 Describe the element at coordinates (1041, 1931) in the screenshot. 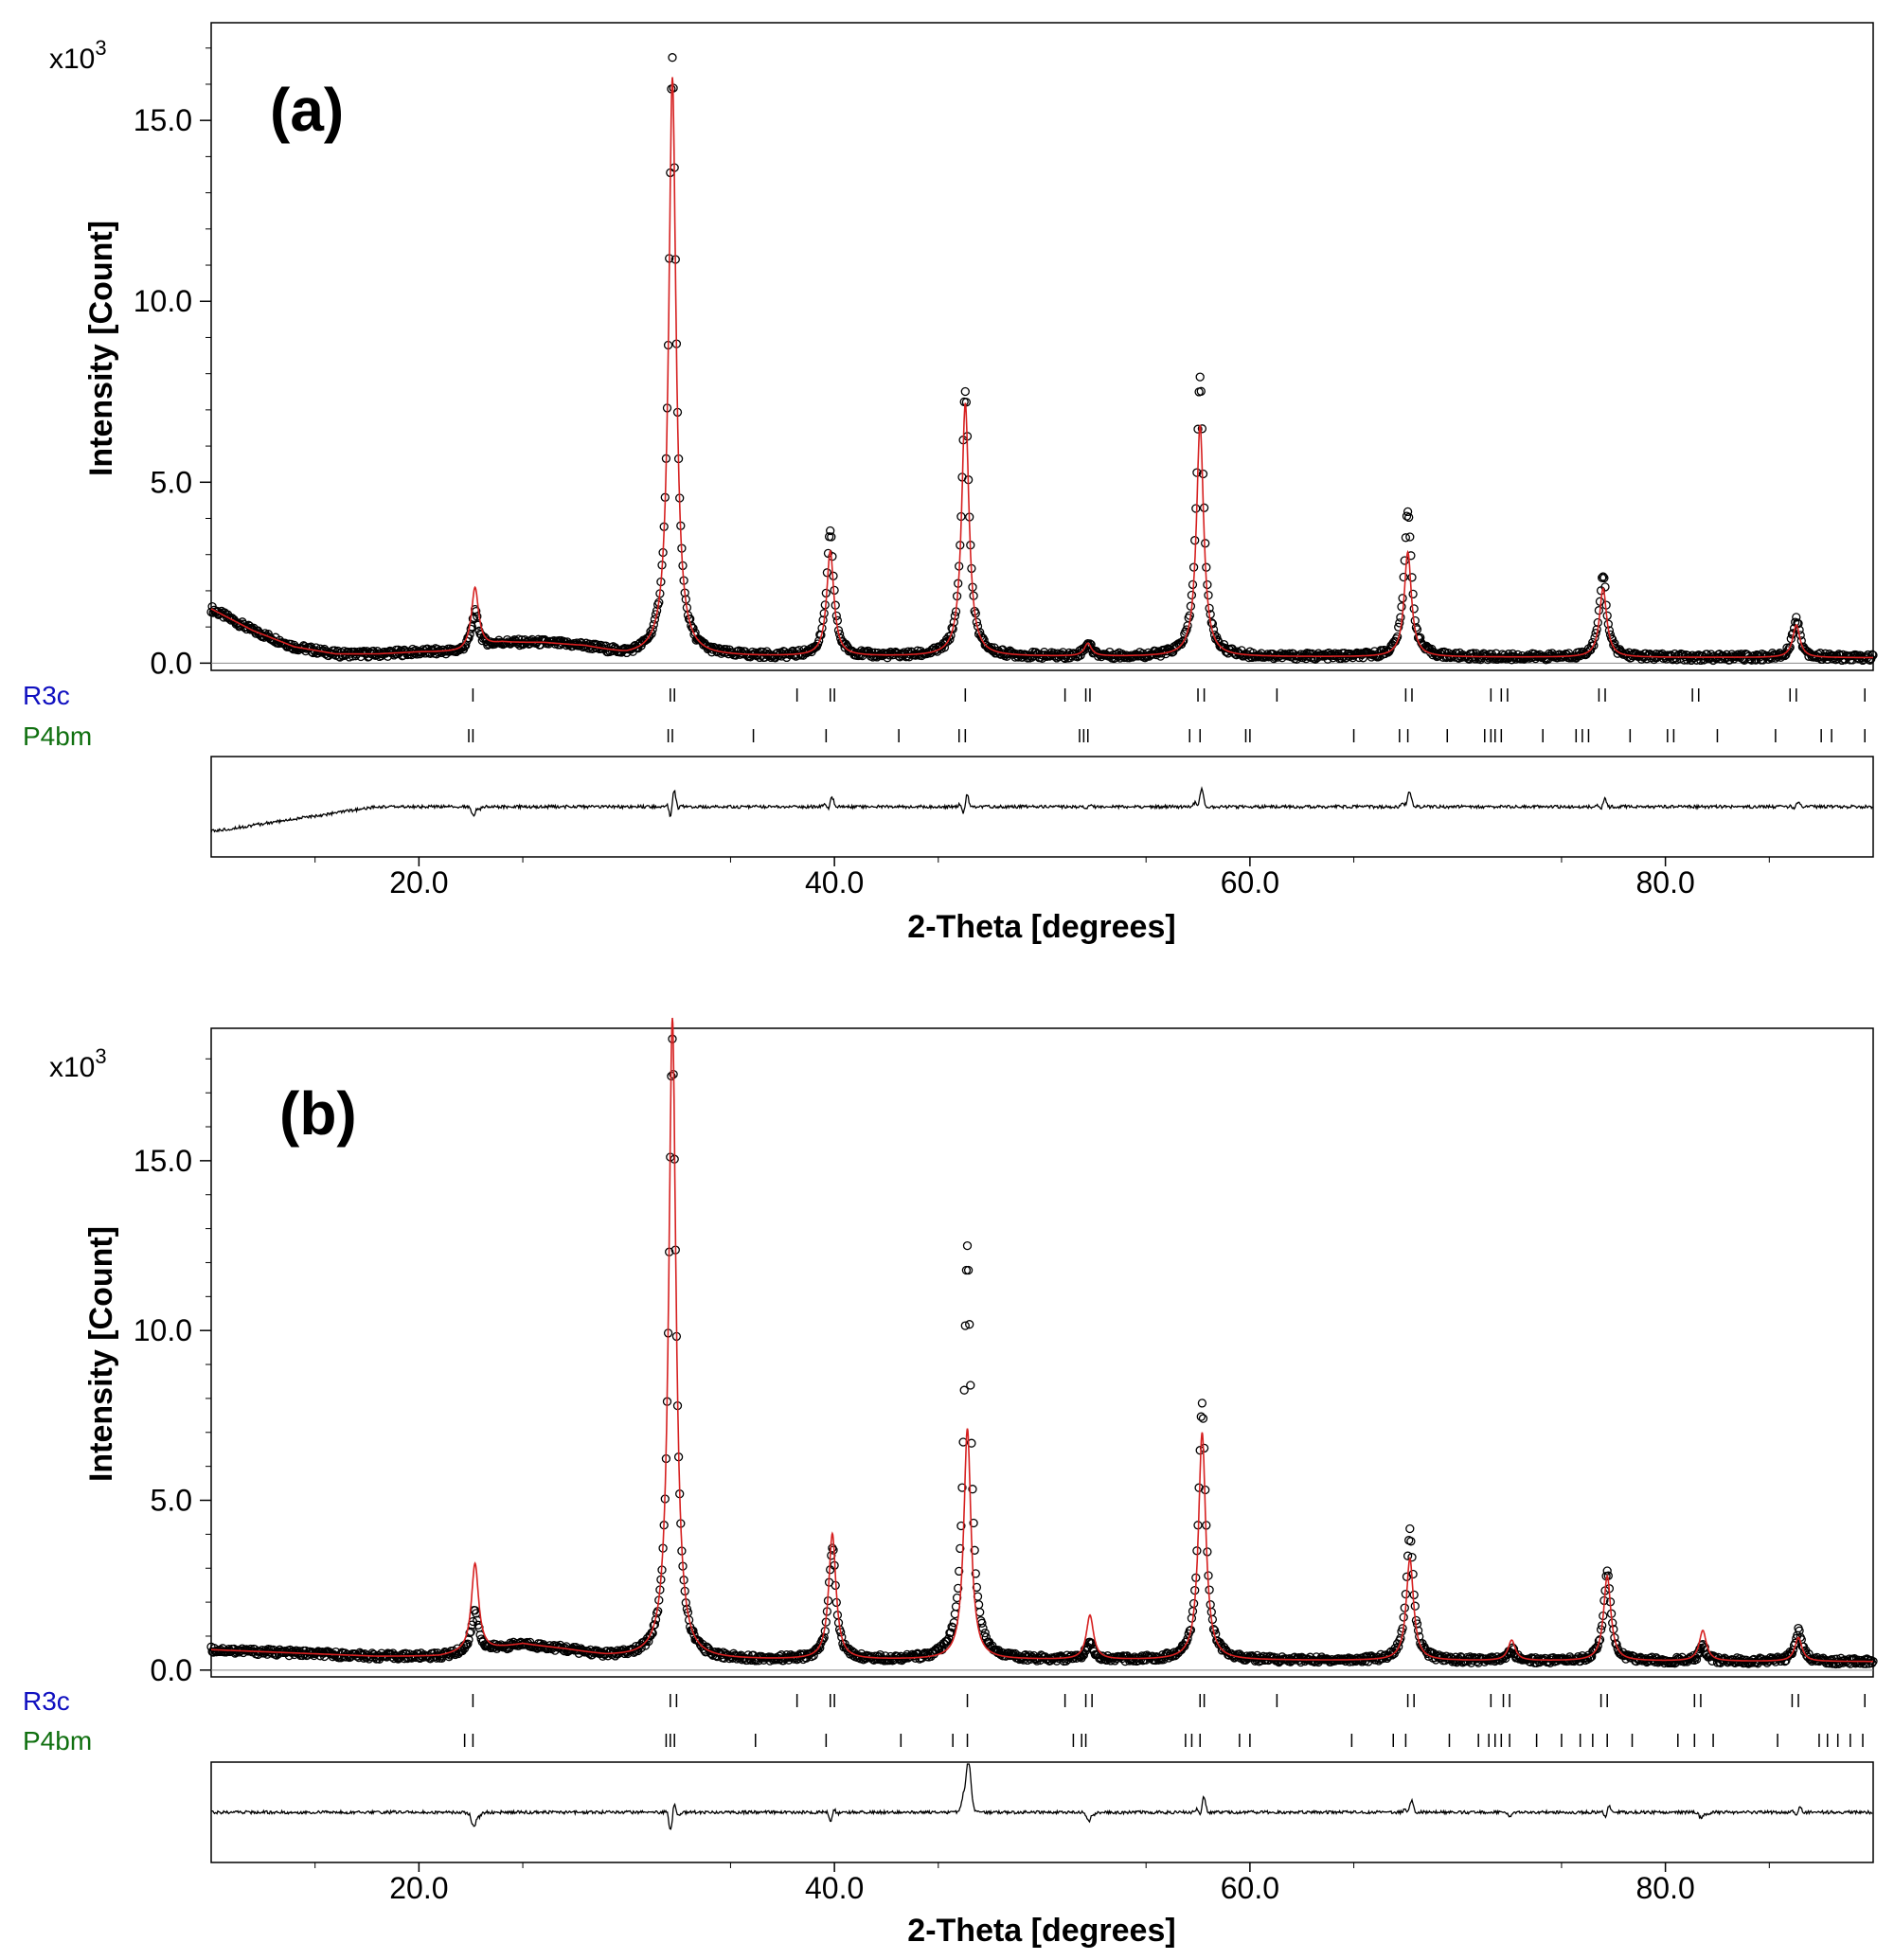

I see `x-axis-title-b: 2-Theta [degrees]` at that location.